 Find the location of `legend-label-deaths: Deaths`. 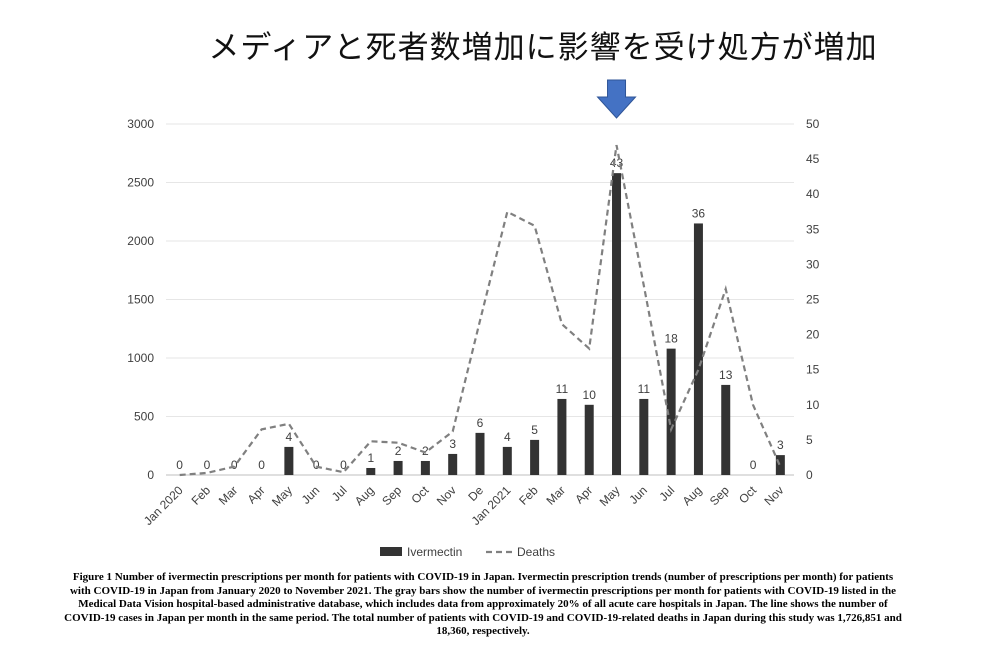

legend-label-deaths: Deaths is located at coordinates (536, 552).